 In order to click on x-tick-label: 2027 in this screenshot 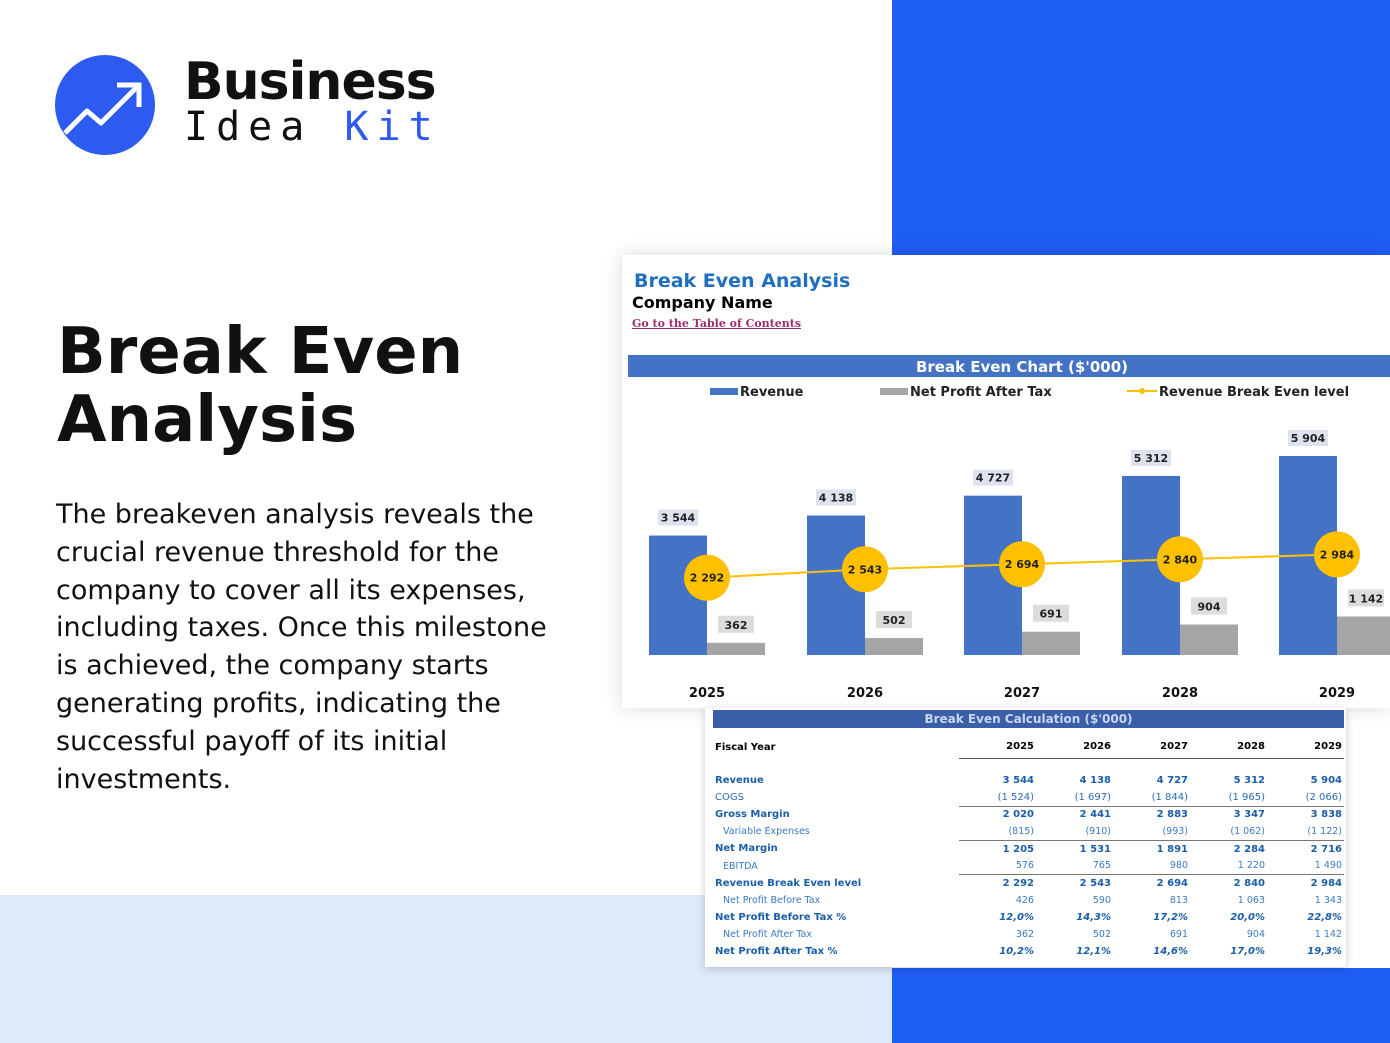, I will do `click(1022, 693)`.